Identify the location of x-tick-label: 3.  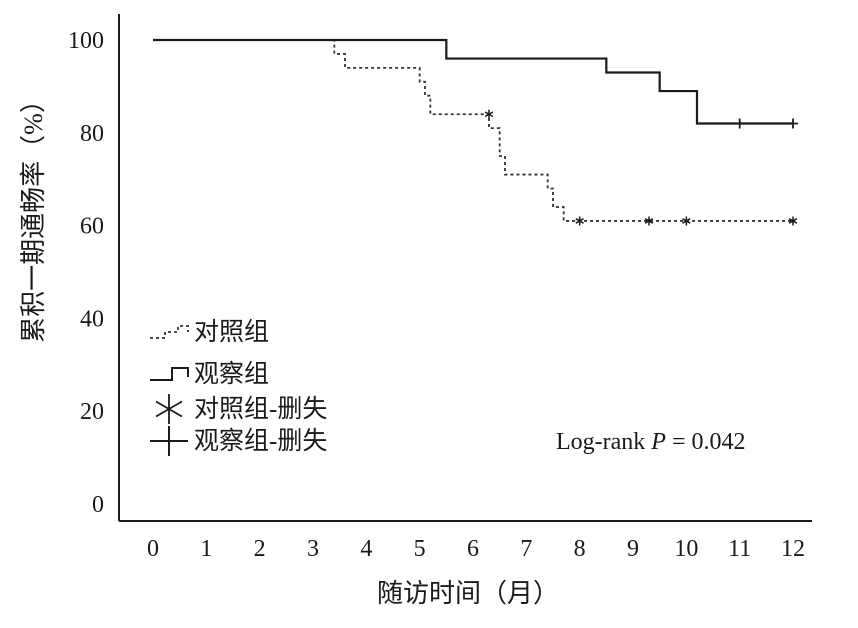
(313, 549).